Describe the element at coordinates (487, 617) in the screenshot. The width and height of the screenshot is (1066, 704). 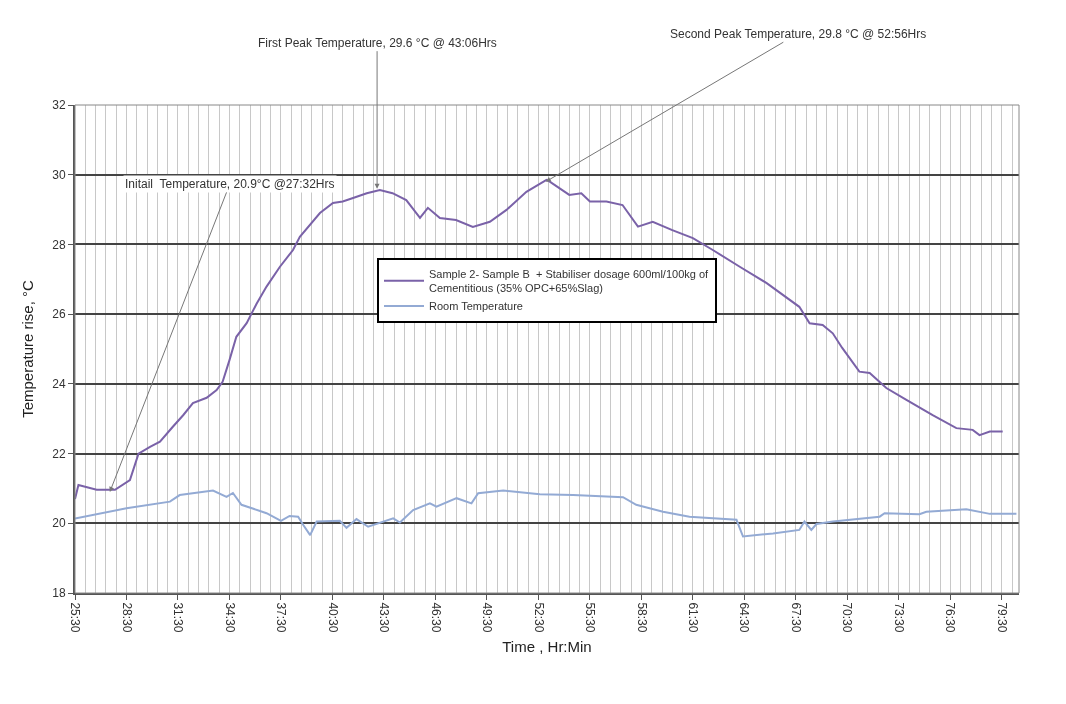
I see `x-tick-label: 49:30` at that location.